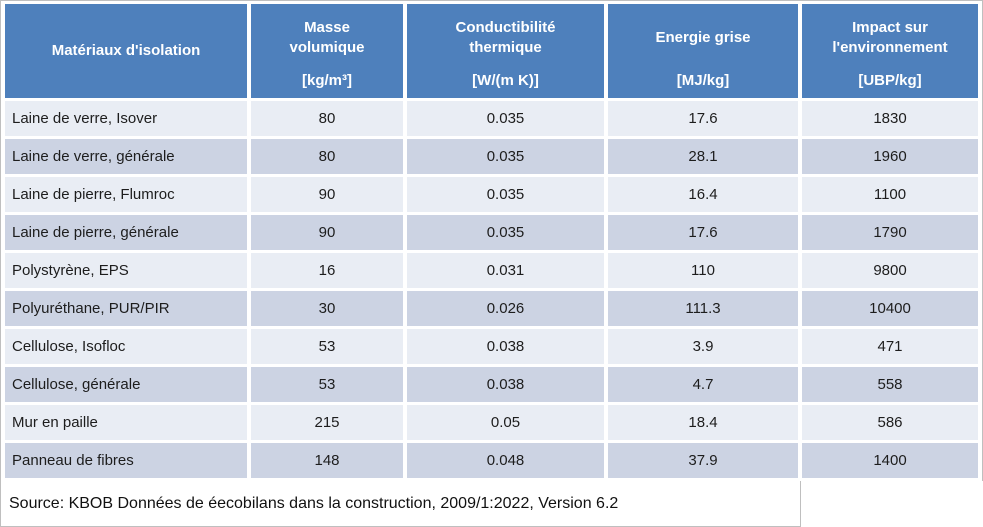 Image resolution: width=983 pixels, height=527 pixels. Describe the element at coordinates (703, 51) in the screenshot. I see `column-header-grey-energy: Energie grise [MJ/kg]` at that location.